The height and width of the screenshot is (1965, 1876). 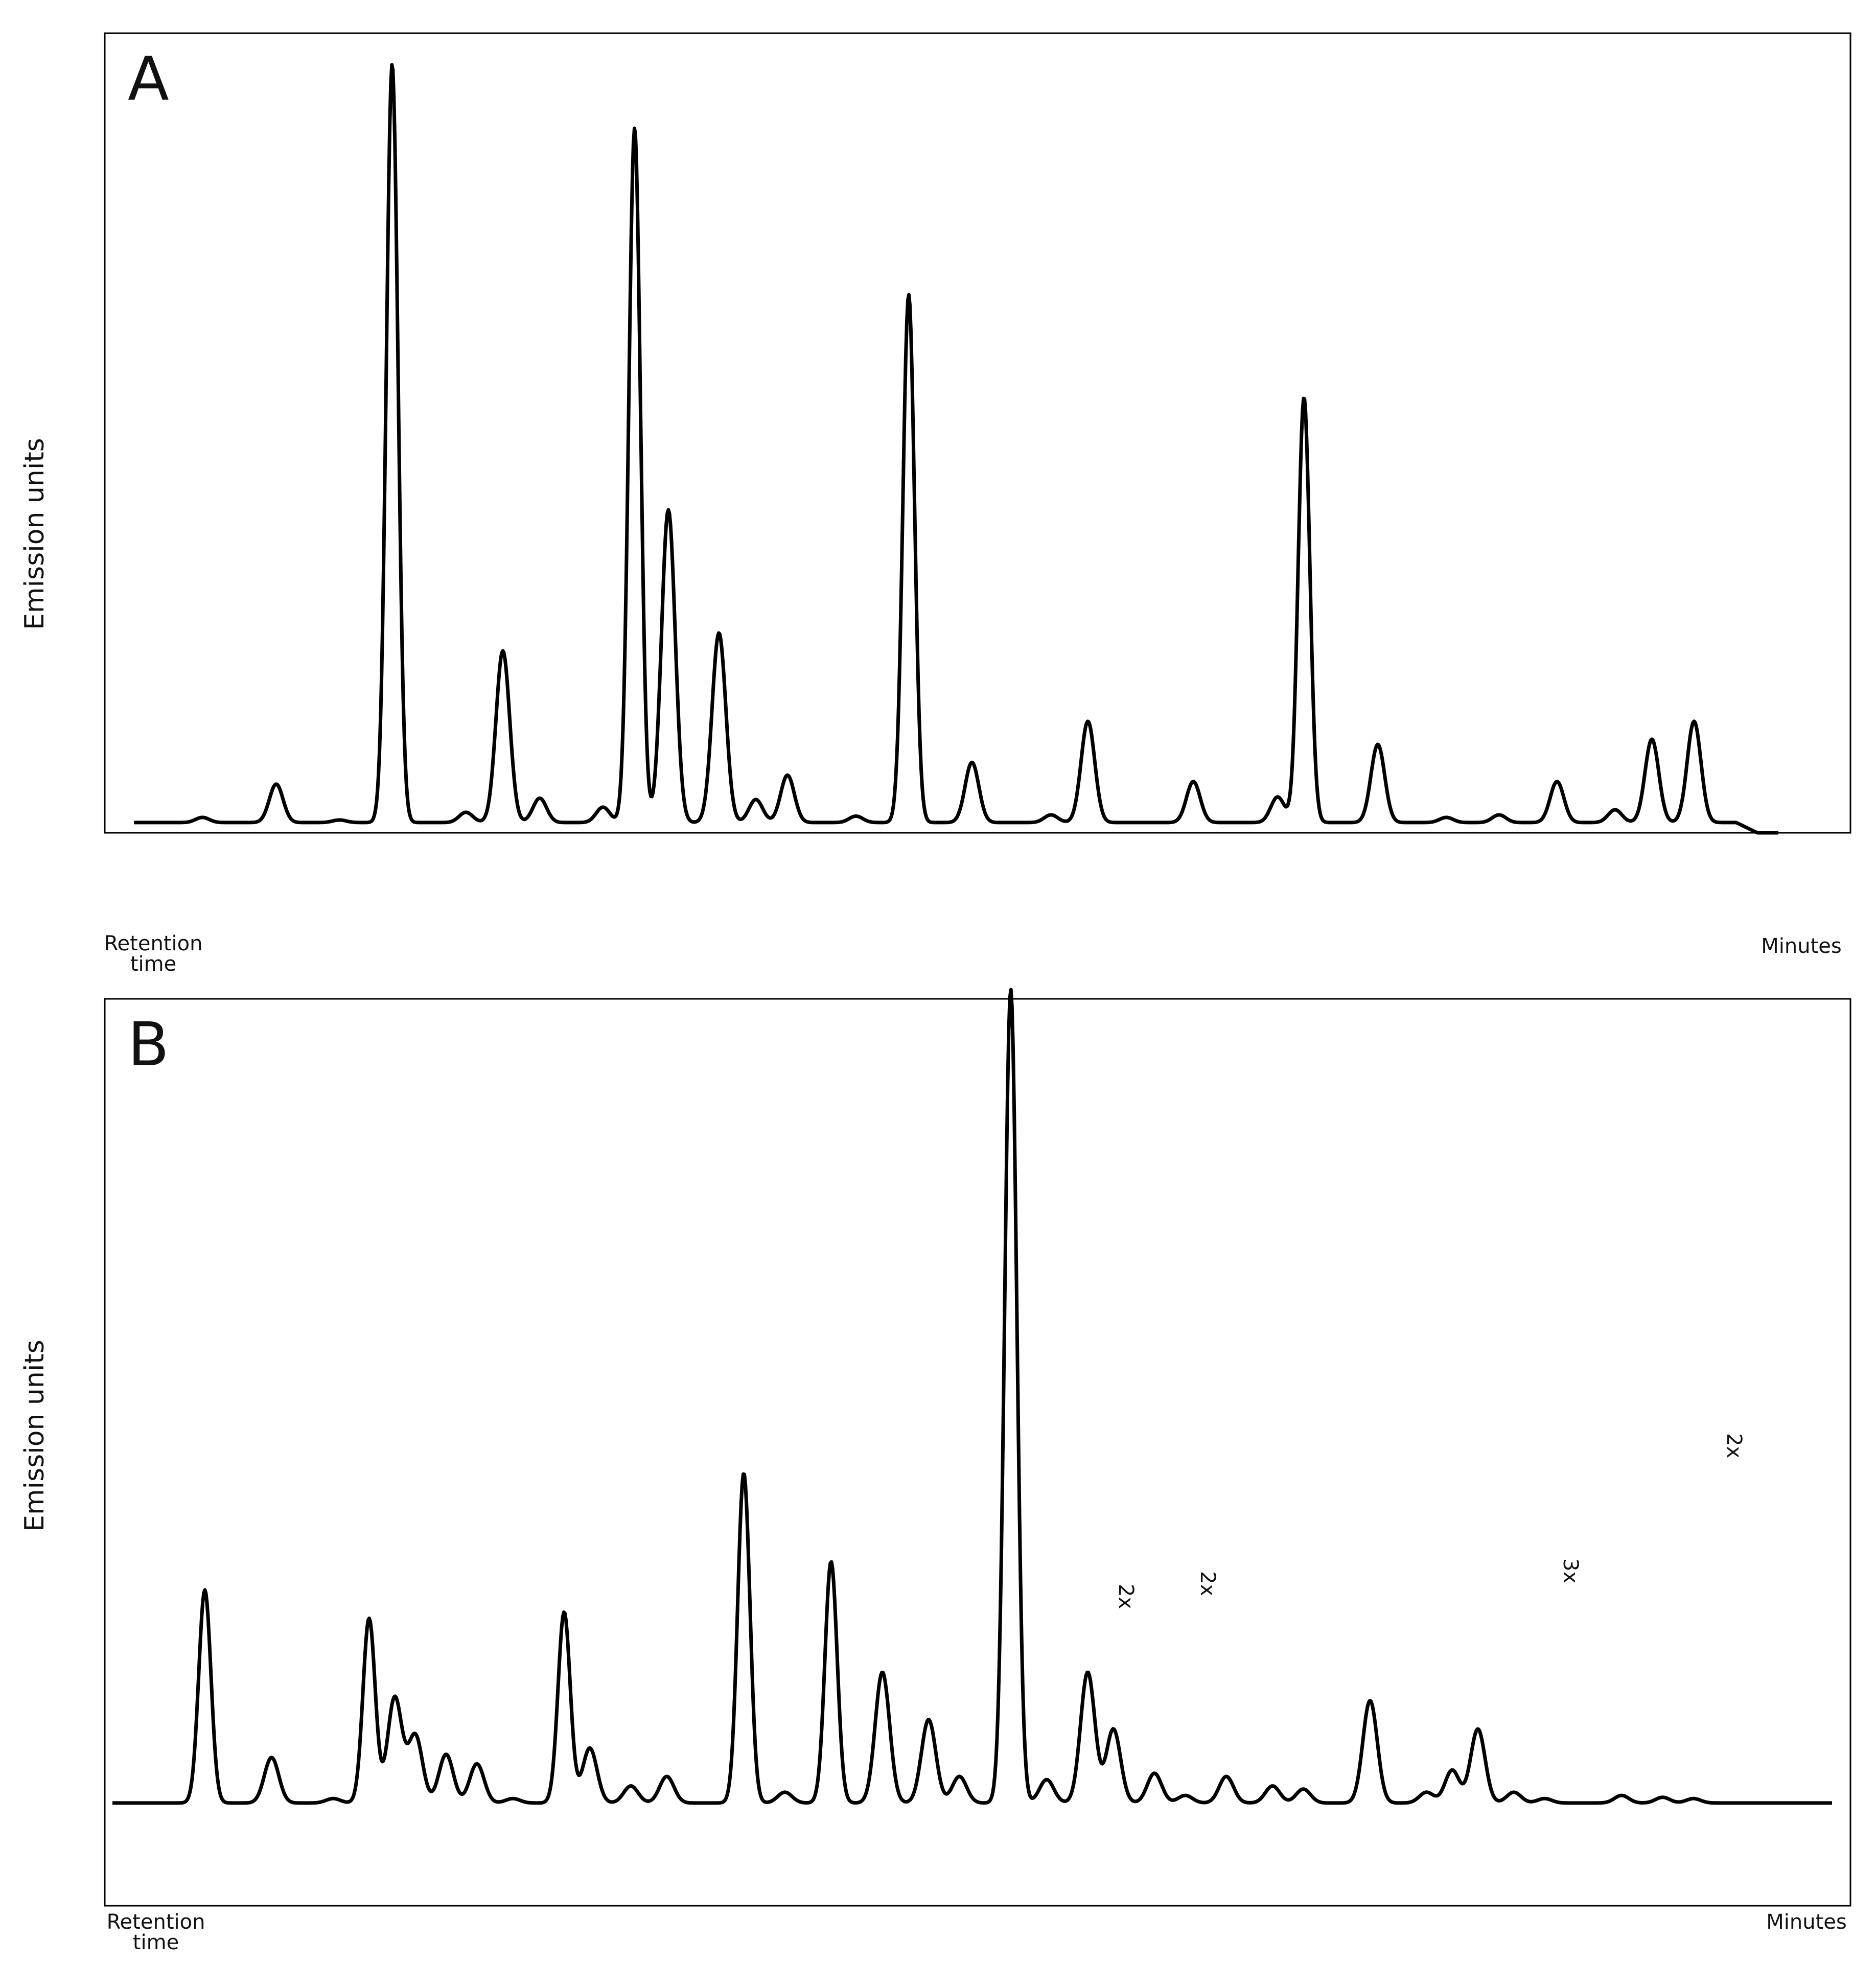 I want to click on panel-b-y-axis-title: Emission units, so click(x=34, y=1436).